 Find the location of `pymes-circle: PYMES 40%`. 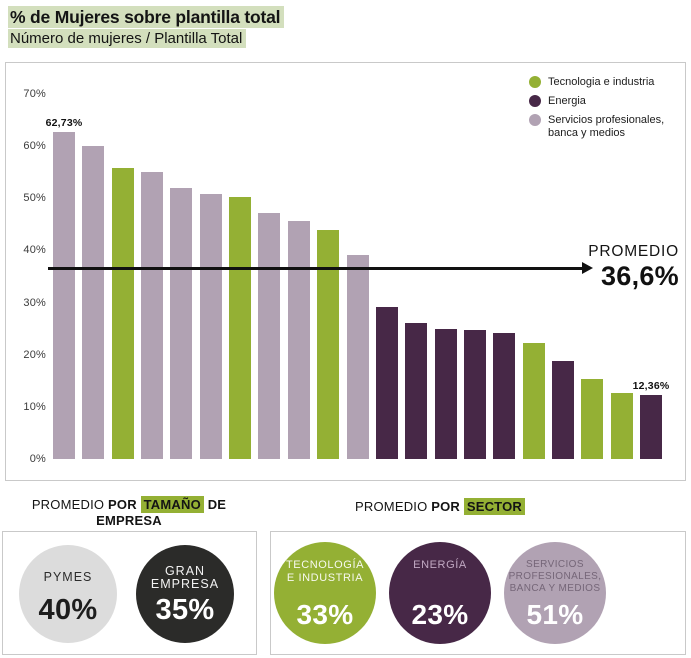

pymes-circle: PYMES 40% is located at coordinates (68, 594).